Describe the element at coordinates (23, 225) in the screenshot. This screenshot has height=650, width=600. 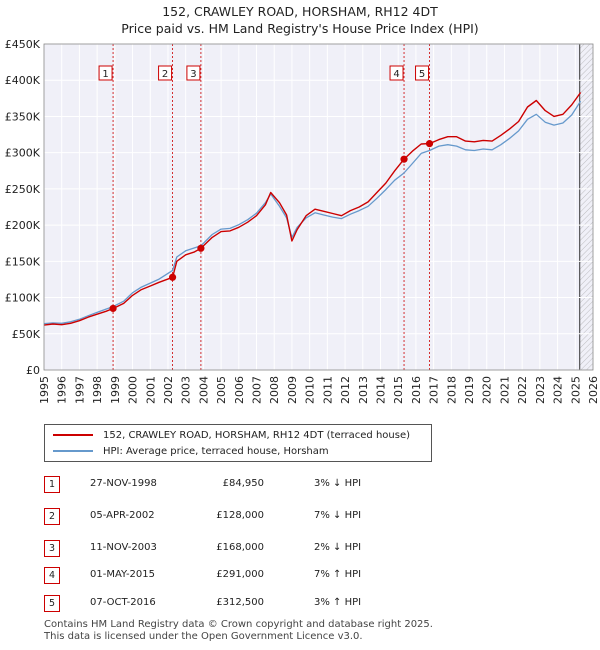
I see `y-tick-label: £200K` at that location.